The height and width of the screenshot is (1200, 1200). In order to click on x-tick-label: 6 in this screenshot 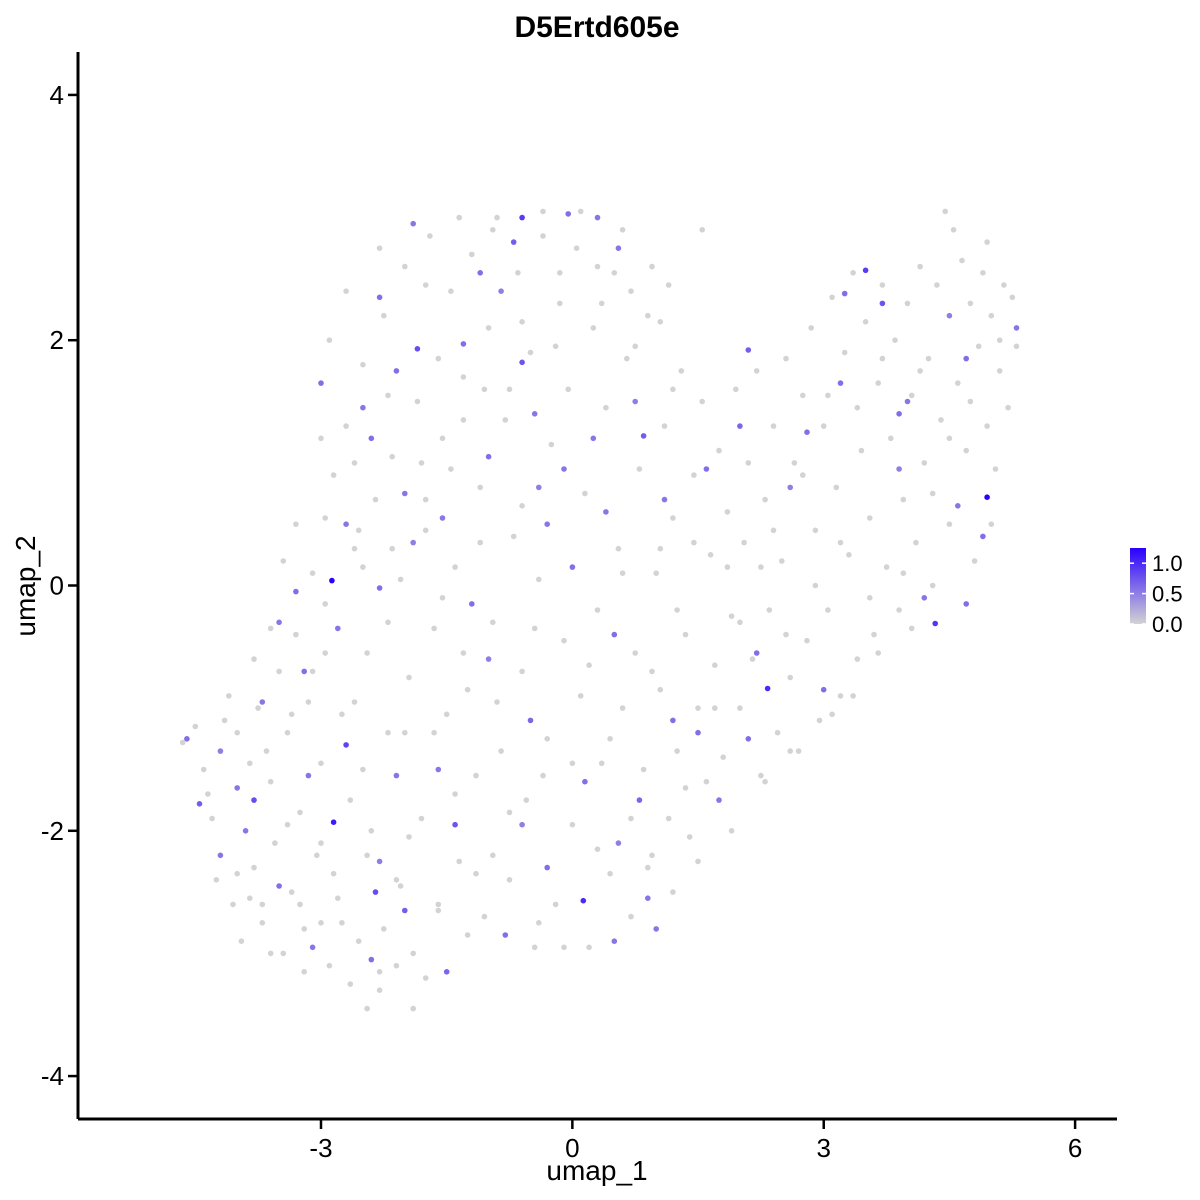, I will do `click(1075, 1148)`.